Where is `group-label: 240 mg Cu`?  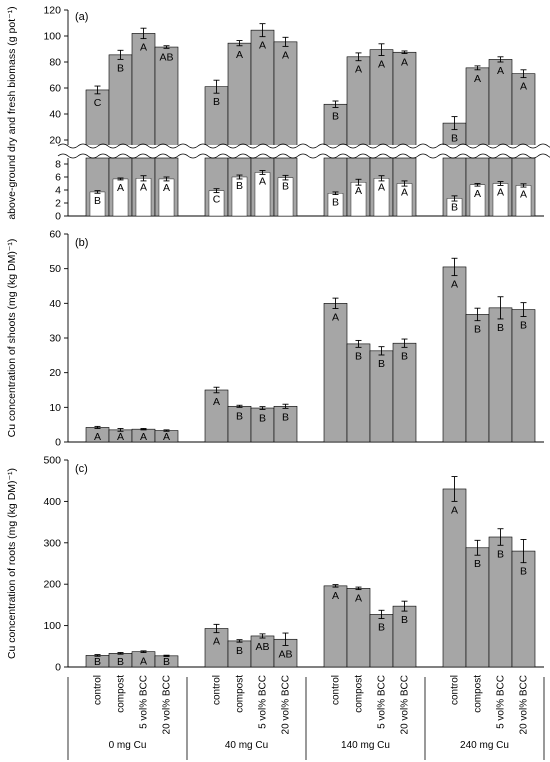
group-label: 240 mg Cu is located at coordinates (484, 745).